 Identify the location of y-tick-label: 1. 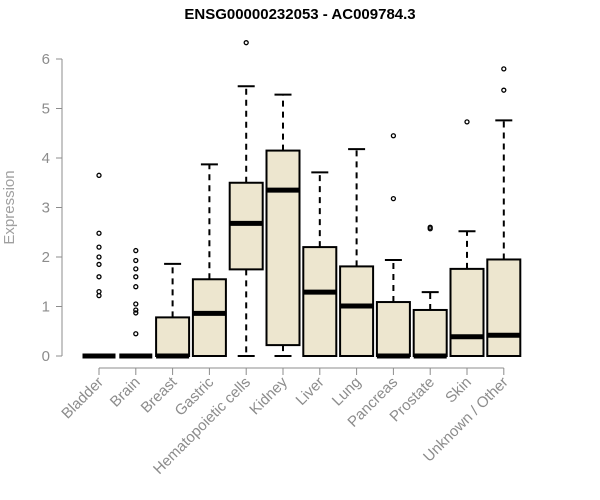
(46, 307).